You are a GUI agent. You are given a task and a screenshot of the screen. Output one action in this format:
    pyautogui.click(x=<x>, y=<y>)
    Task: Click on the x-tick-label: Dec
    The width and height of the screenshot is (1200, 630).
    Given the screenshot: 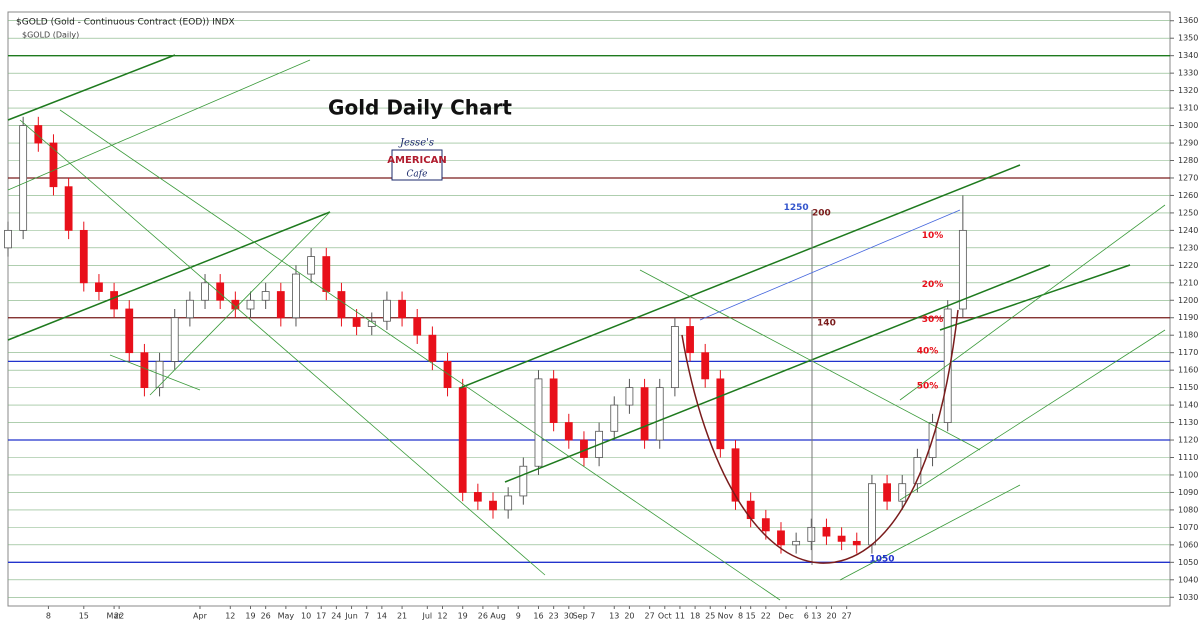 What is the action you would take?
    pyautogui.click(x=785, y=616)
    